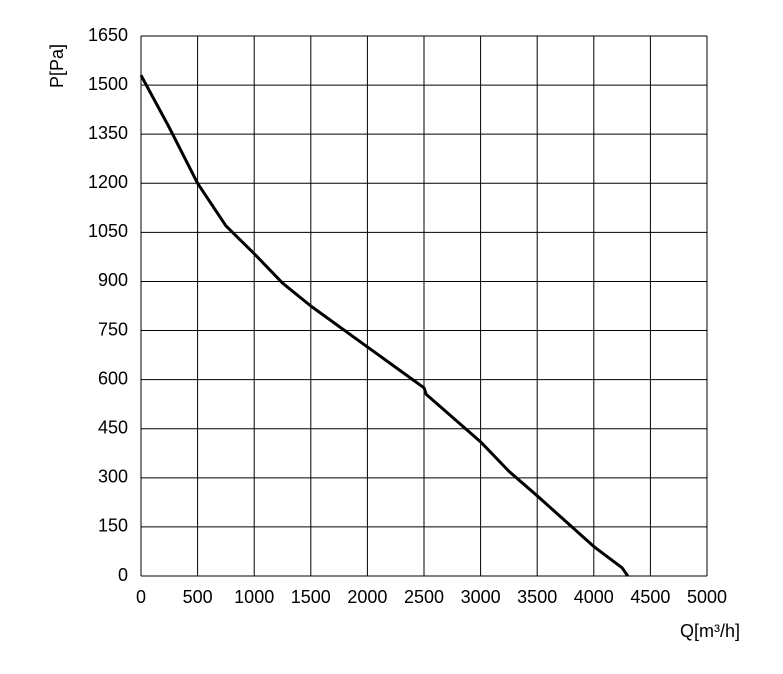  Describe the element at coordinates (108, 133) in the screenshot. I see `y-tick-label: 1350` at that location.